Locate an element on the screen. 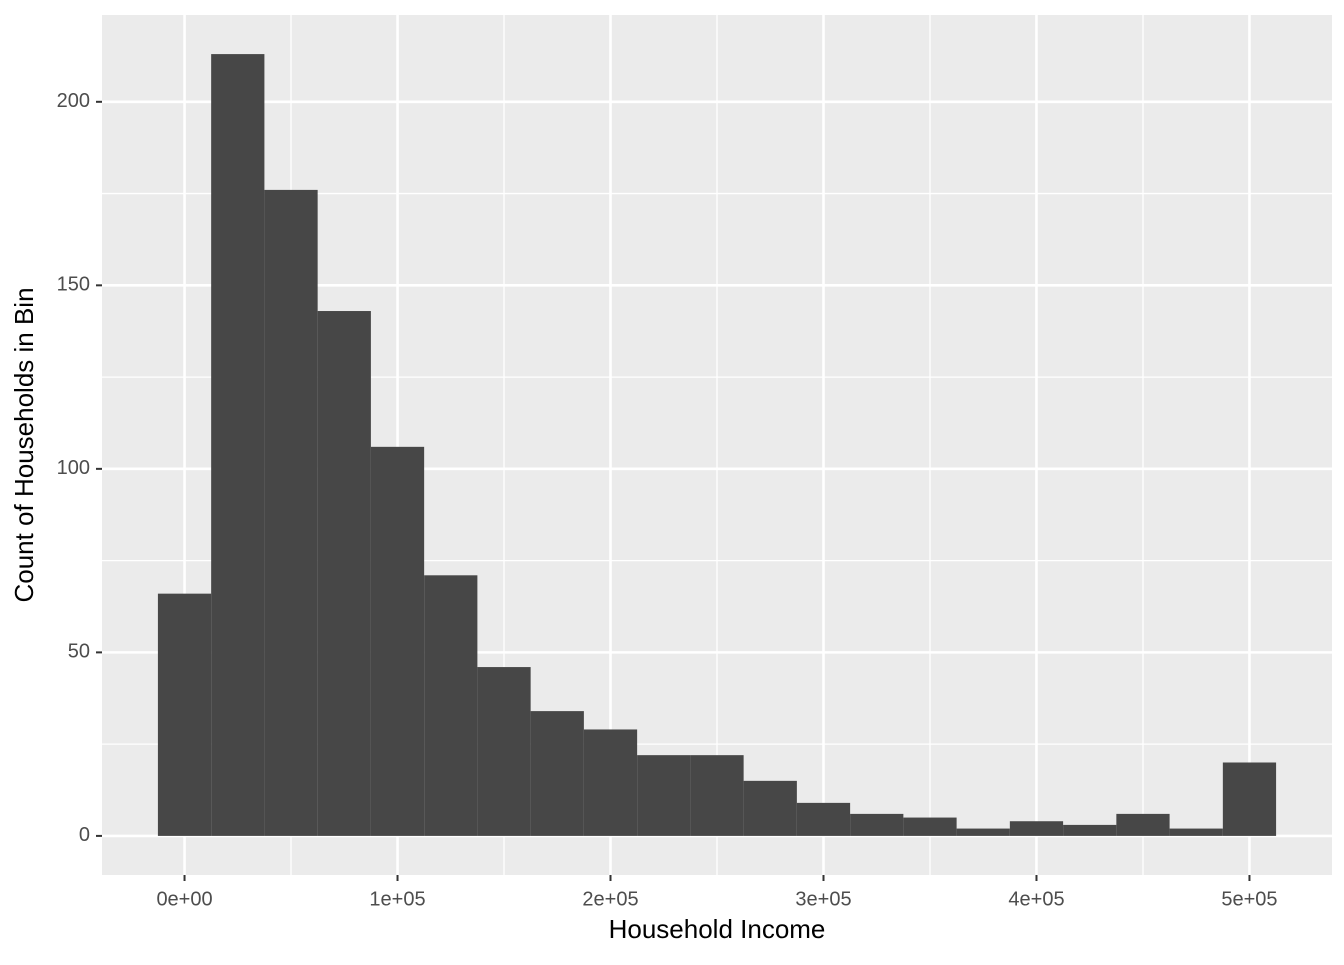 This screenshot has height=965, width=1344. y-axis-title: Count of Households in Bin is located at coordinates (24, 444).